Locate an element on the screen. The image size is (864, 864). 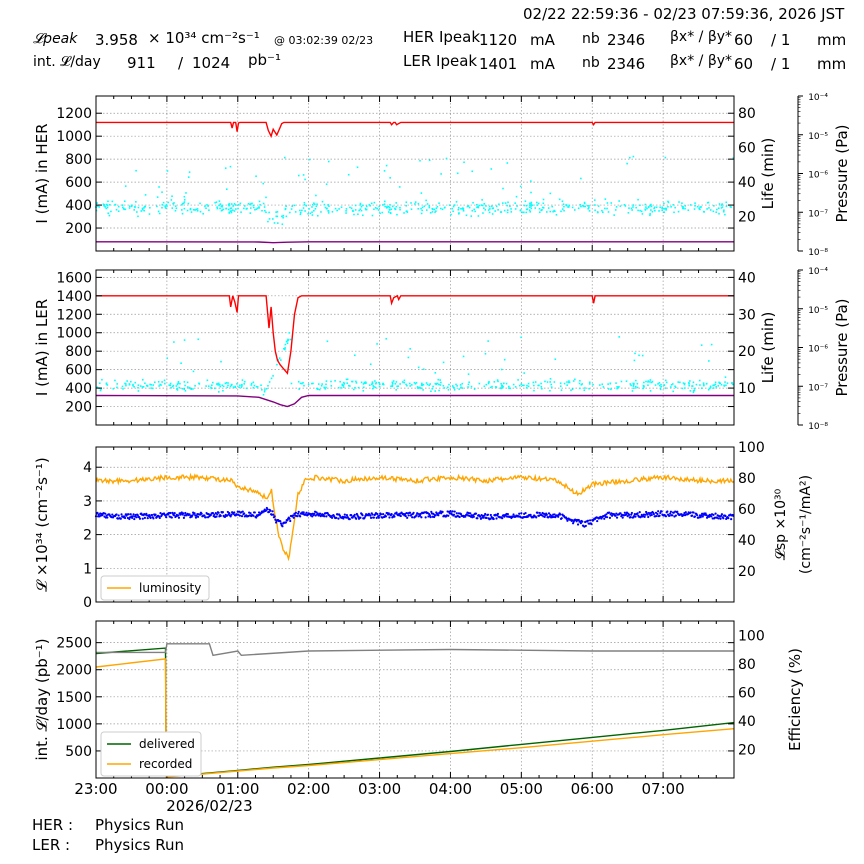
intl-sep: / is located at coordinates (181, 63).